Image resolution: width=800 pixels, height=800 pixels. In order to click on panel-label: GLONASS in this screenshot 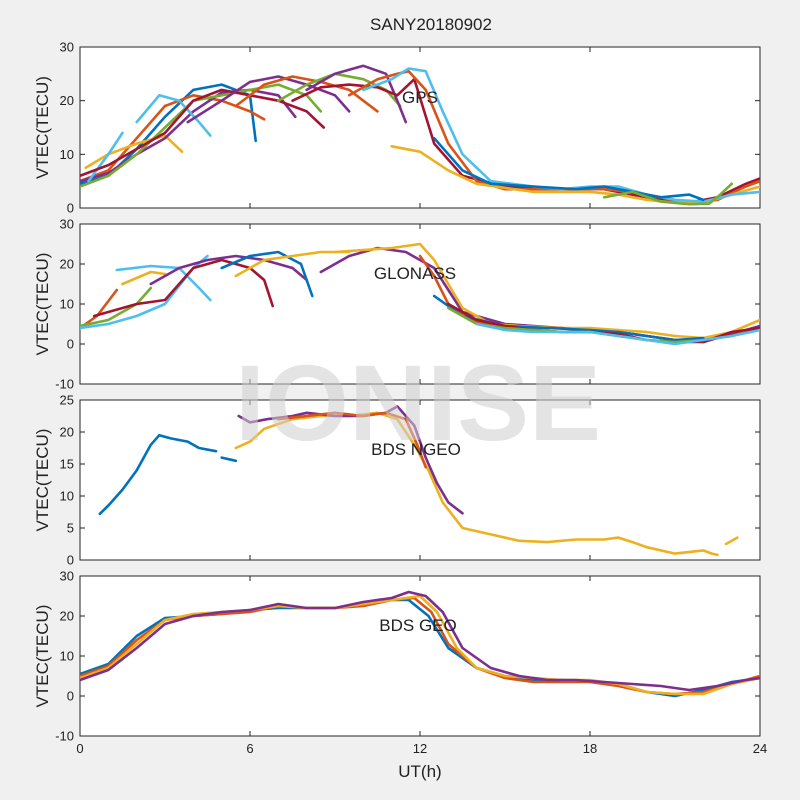, I will do `click(415, 273)`.